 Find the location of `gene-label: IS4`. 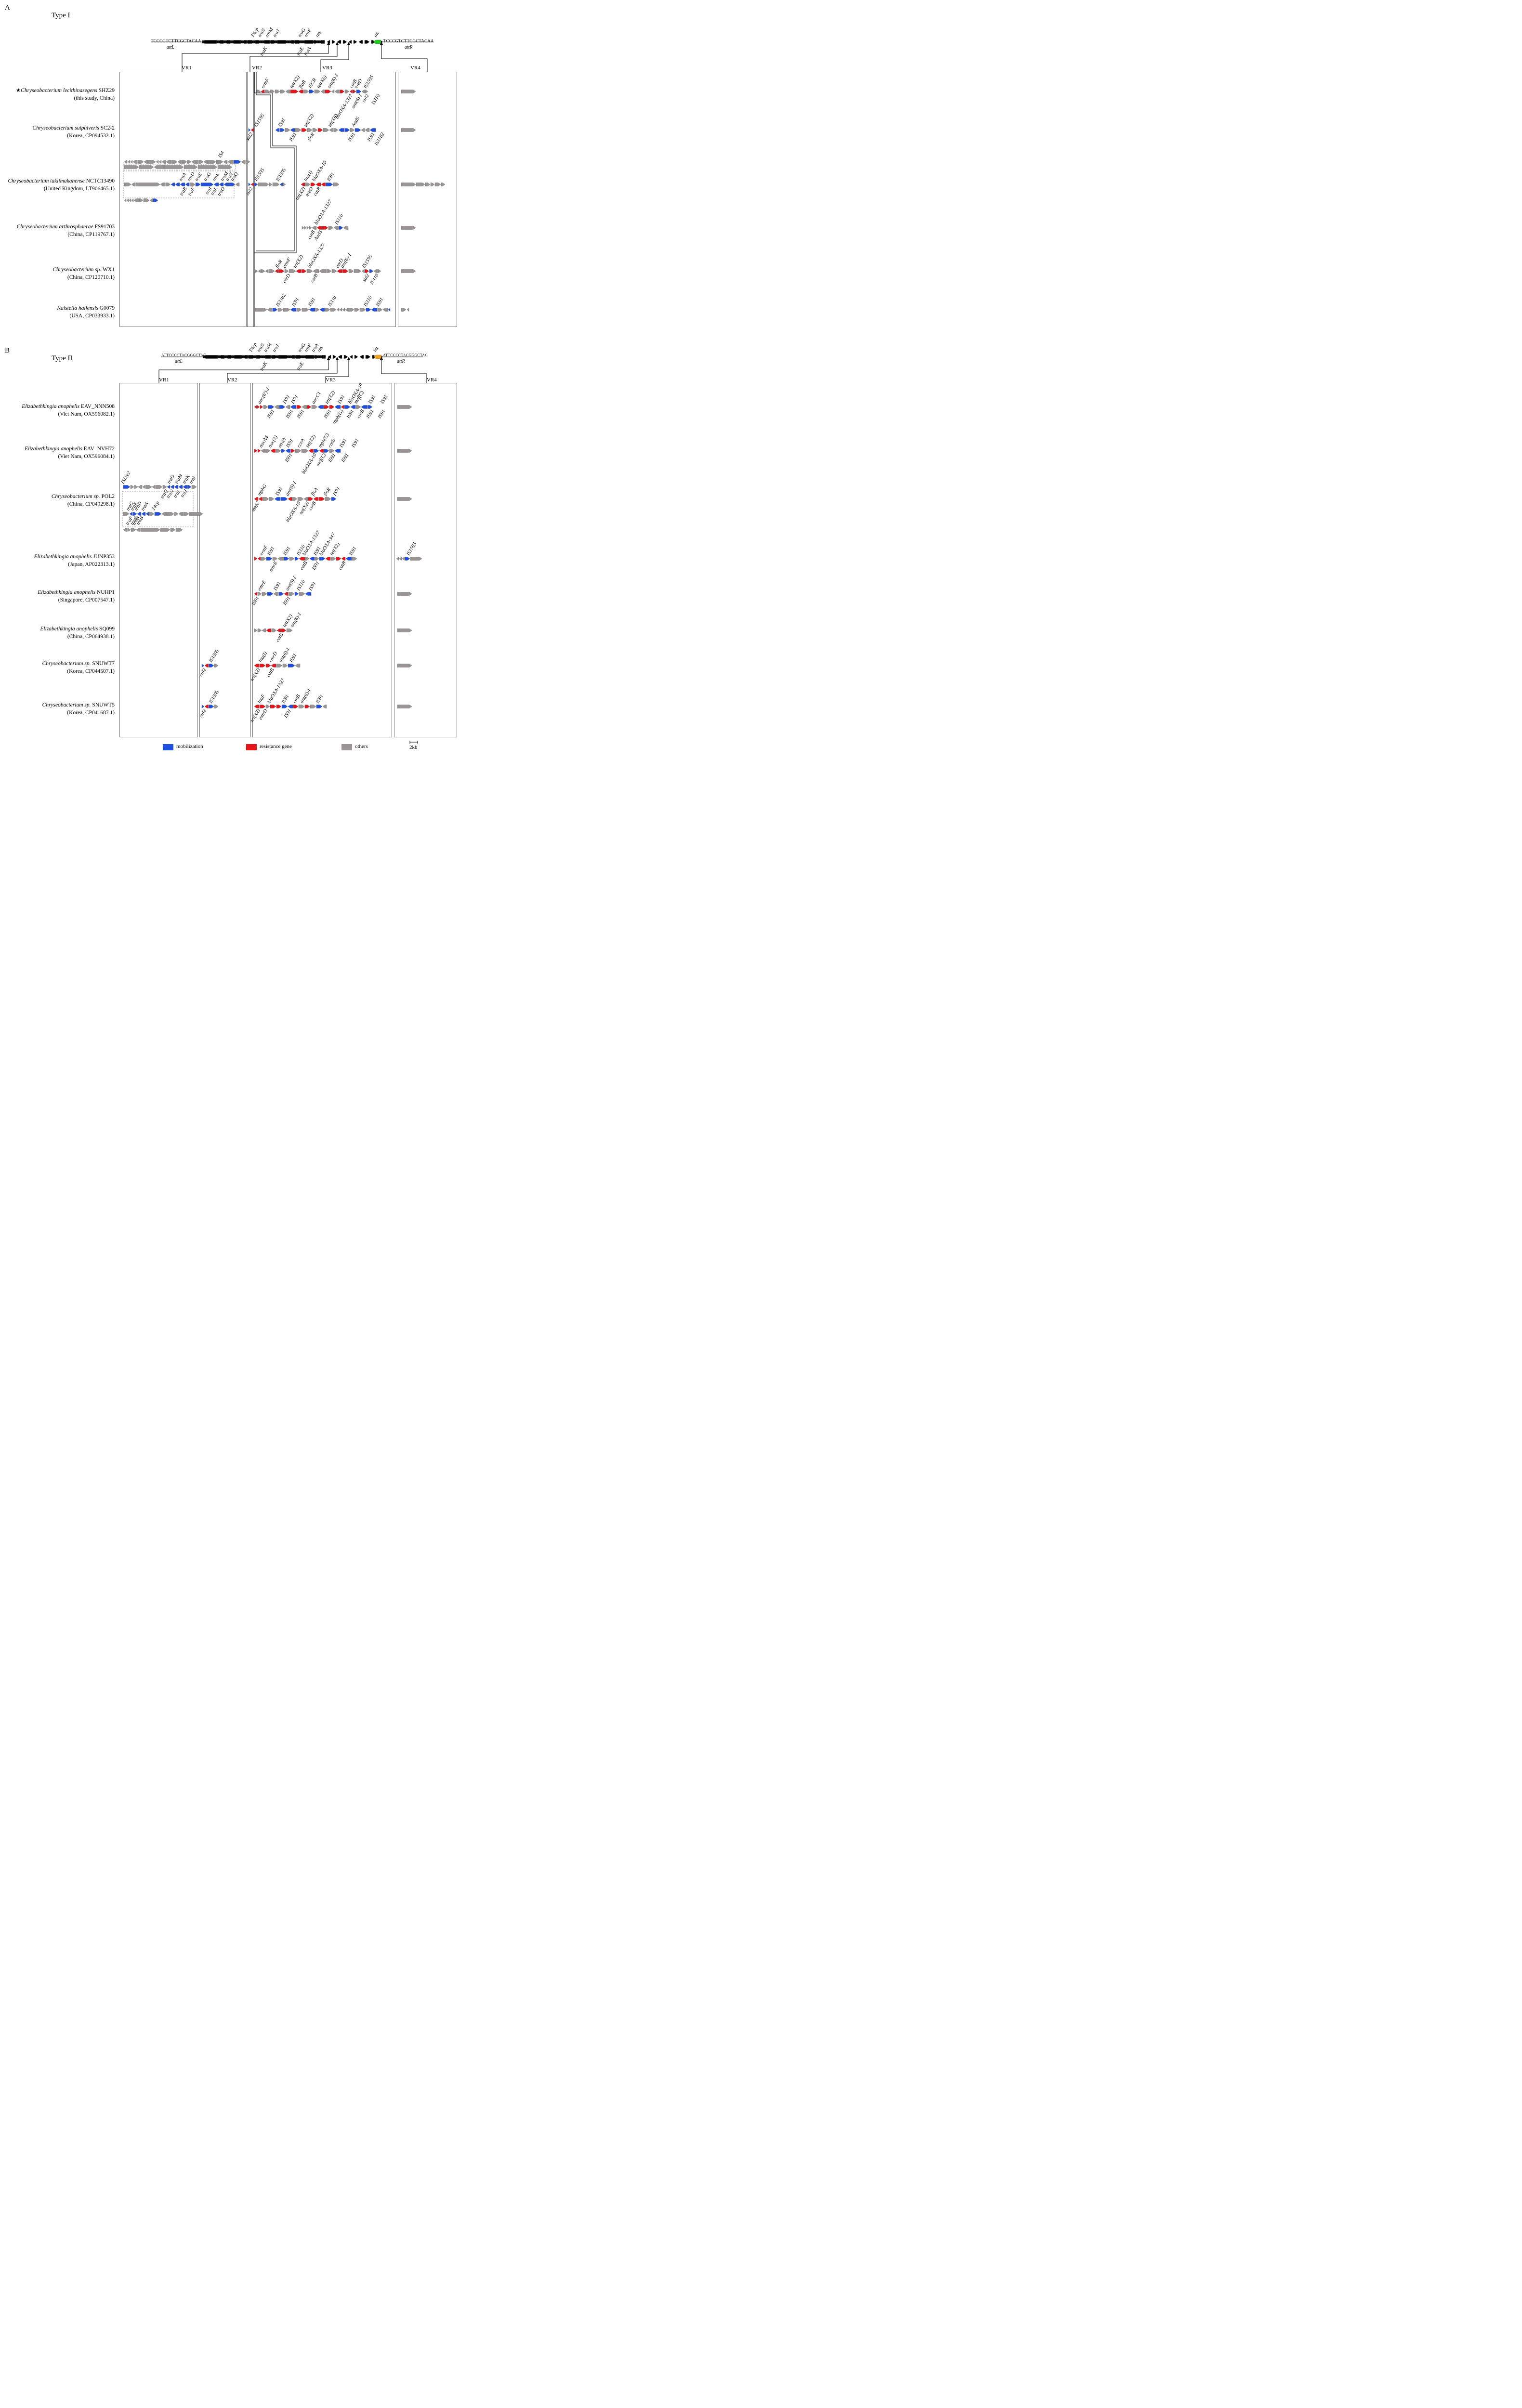

gene-label: IS4 is located at coordinates (222, 154).